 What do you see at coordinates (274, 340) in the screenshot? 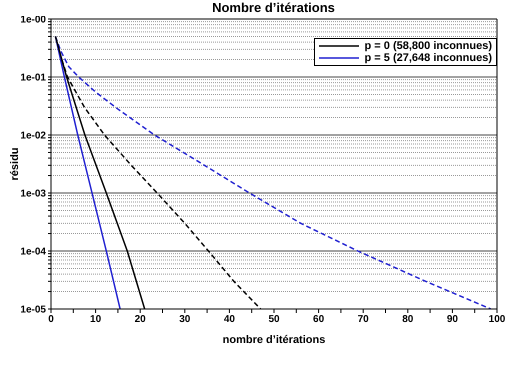
I see `x-axis-title: nombre d’itérations` at bounding box center [274, 340].